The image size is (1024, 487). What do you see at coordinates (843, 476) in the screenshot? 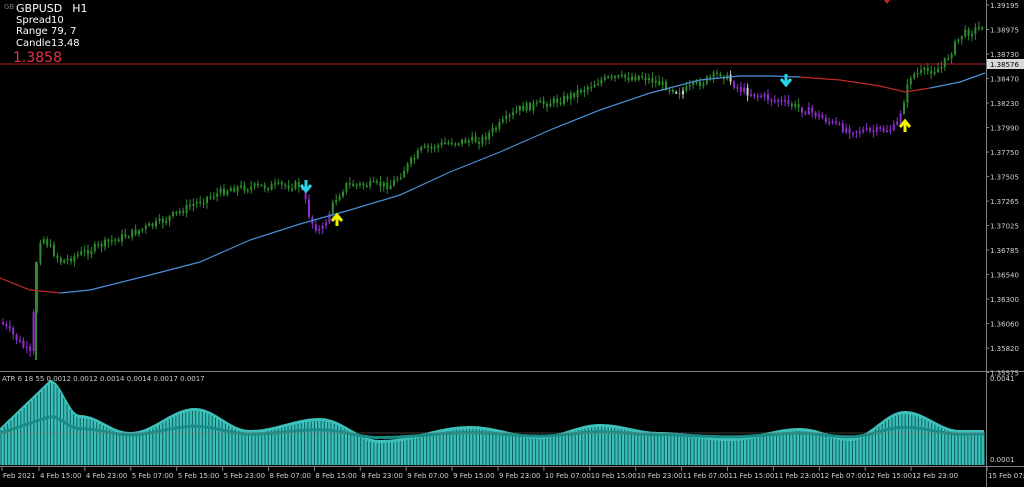
I see `time-tick-label: 12 Feb 07:00` at bounding box center [843, 476].